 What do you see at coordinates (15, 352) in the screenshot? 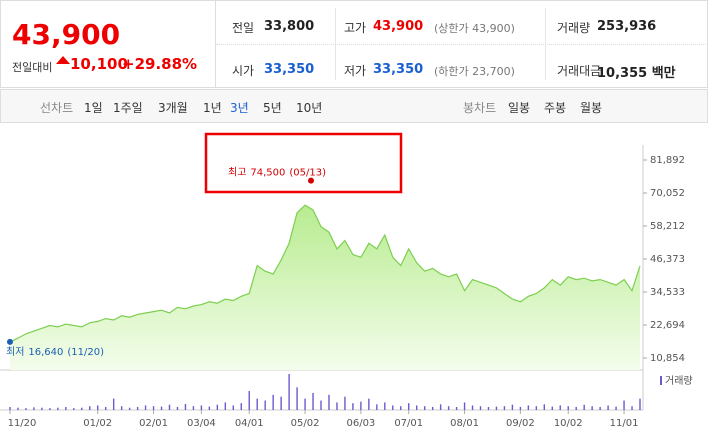
I see `annotation-label: 최저` at bounding box center [15, 352].